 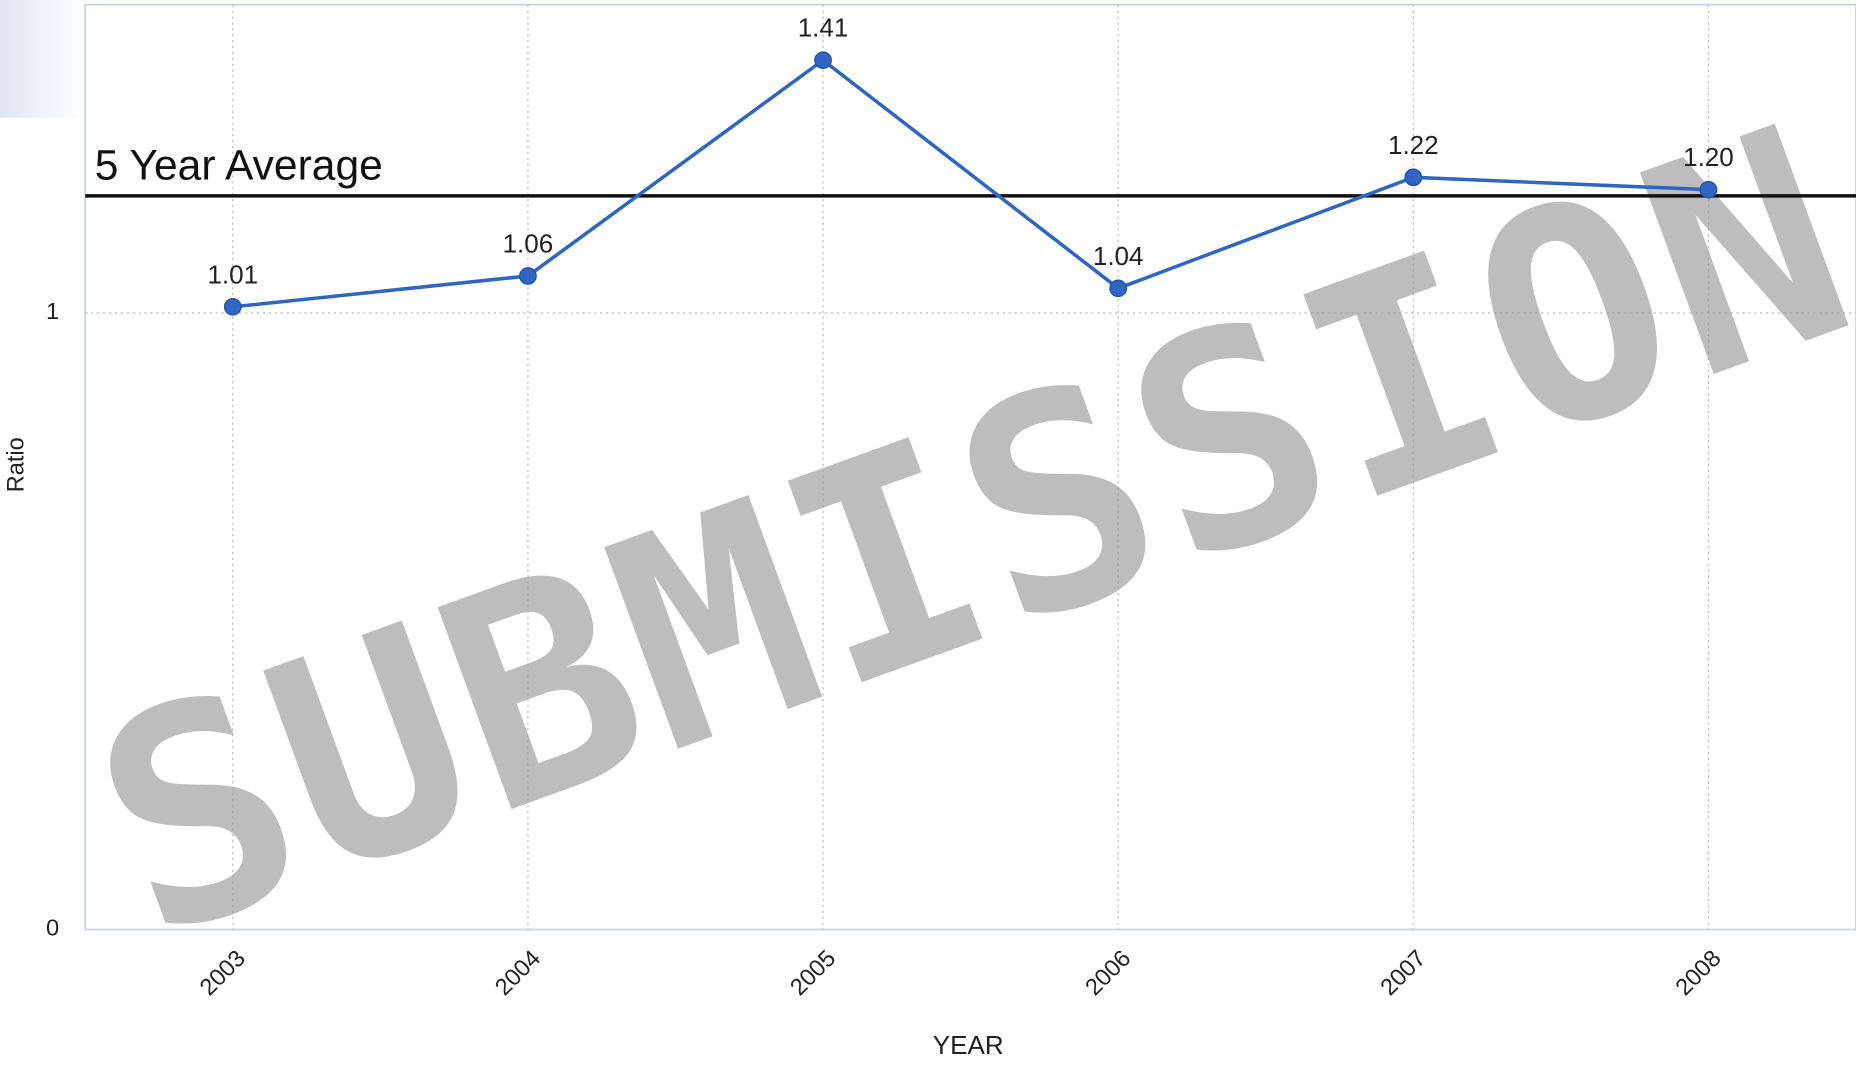 What do you see at coordinates (52, 929) in the screenshot?
I see `y-tick-label: 0` at bounding box center [52, 929].